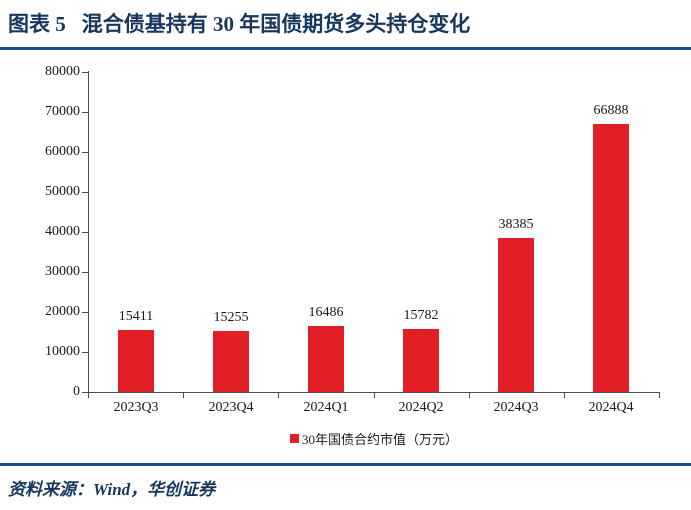 The height and width of the screenshot is (510, 691). I want to click on y-tick-label: 80000, so click(62, 71).